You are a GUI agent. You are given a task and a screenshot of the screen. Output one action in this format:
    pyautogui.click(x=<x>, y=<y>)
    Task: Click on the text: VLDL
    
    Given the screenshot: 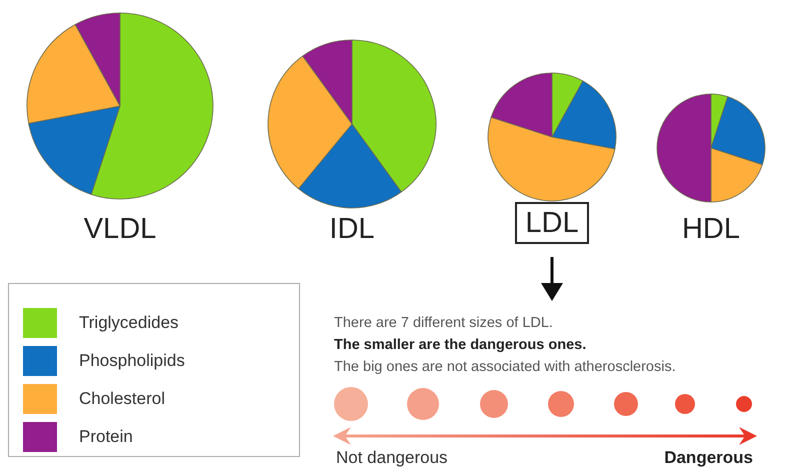 What is the action you would take?
    pyautogui.click(x=120, y=229)
    